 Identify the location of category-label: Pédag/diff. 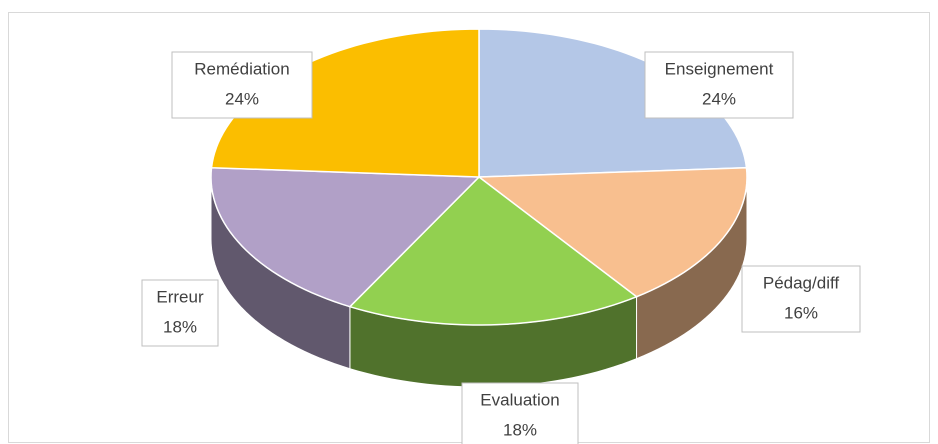
(801, 282).